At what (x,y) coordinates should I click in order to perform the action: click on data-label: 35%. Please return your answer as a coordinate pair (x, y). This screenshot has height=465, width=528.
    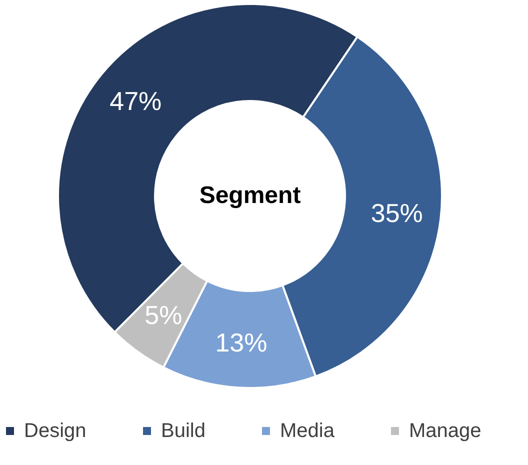
    Looking at the image, I should click on (396, 213).